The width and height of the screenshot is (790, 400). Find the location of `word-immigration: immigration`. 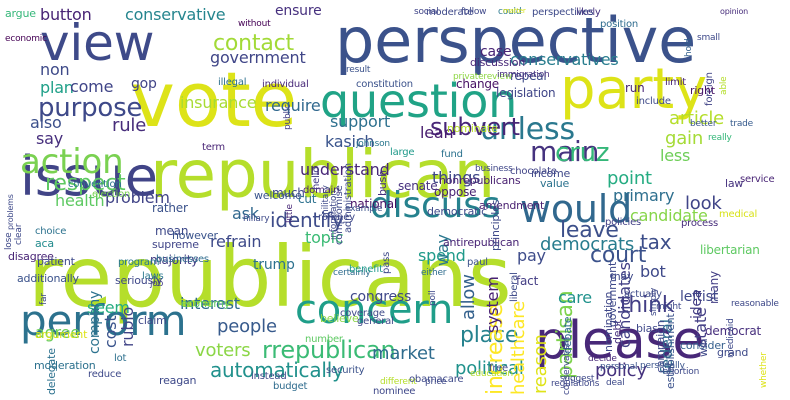

word-immigration: immigration is located at coordinates (523, 75).